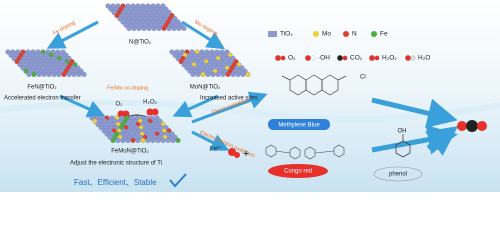 The width and height of the screenshot is (500, 240). Describe the element at coordinates (115, 182) in the screenshot. I see `footer: Fast、Efficient、Stable` at that location.